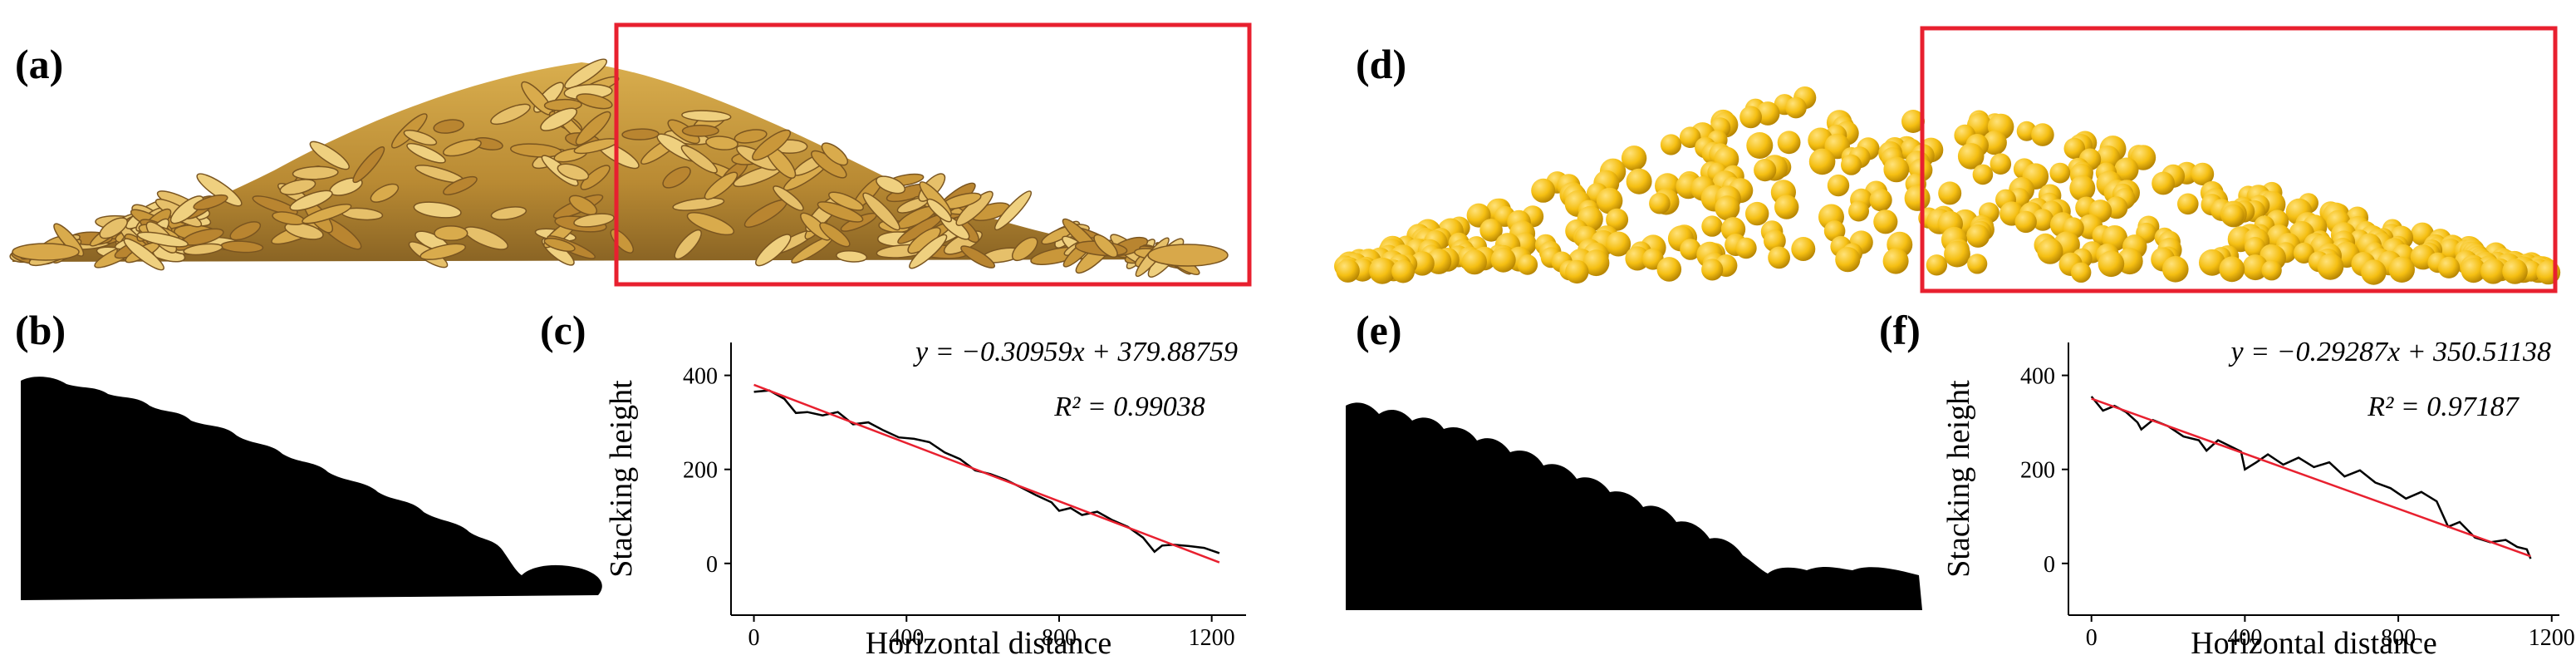 The image size is (2576, 670). Describe the element at coordinates (1075, 352) in the screenshot. I see `fit-equation: y = −0.30959x + 379.88759` at that location.